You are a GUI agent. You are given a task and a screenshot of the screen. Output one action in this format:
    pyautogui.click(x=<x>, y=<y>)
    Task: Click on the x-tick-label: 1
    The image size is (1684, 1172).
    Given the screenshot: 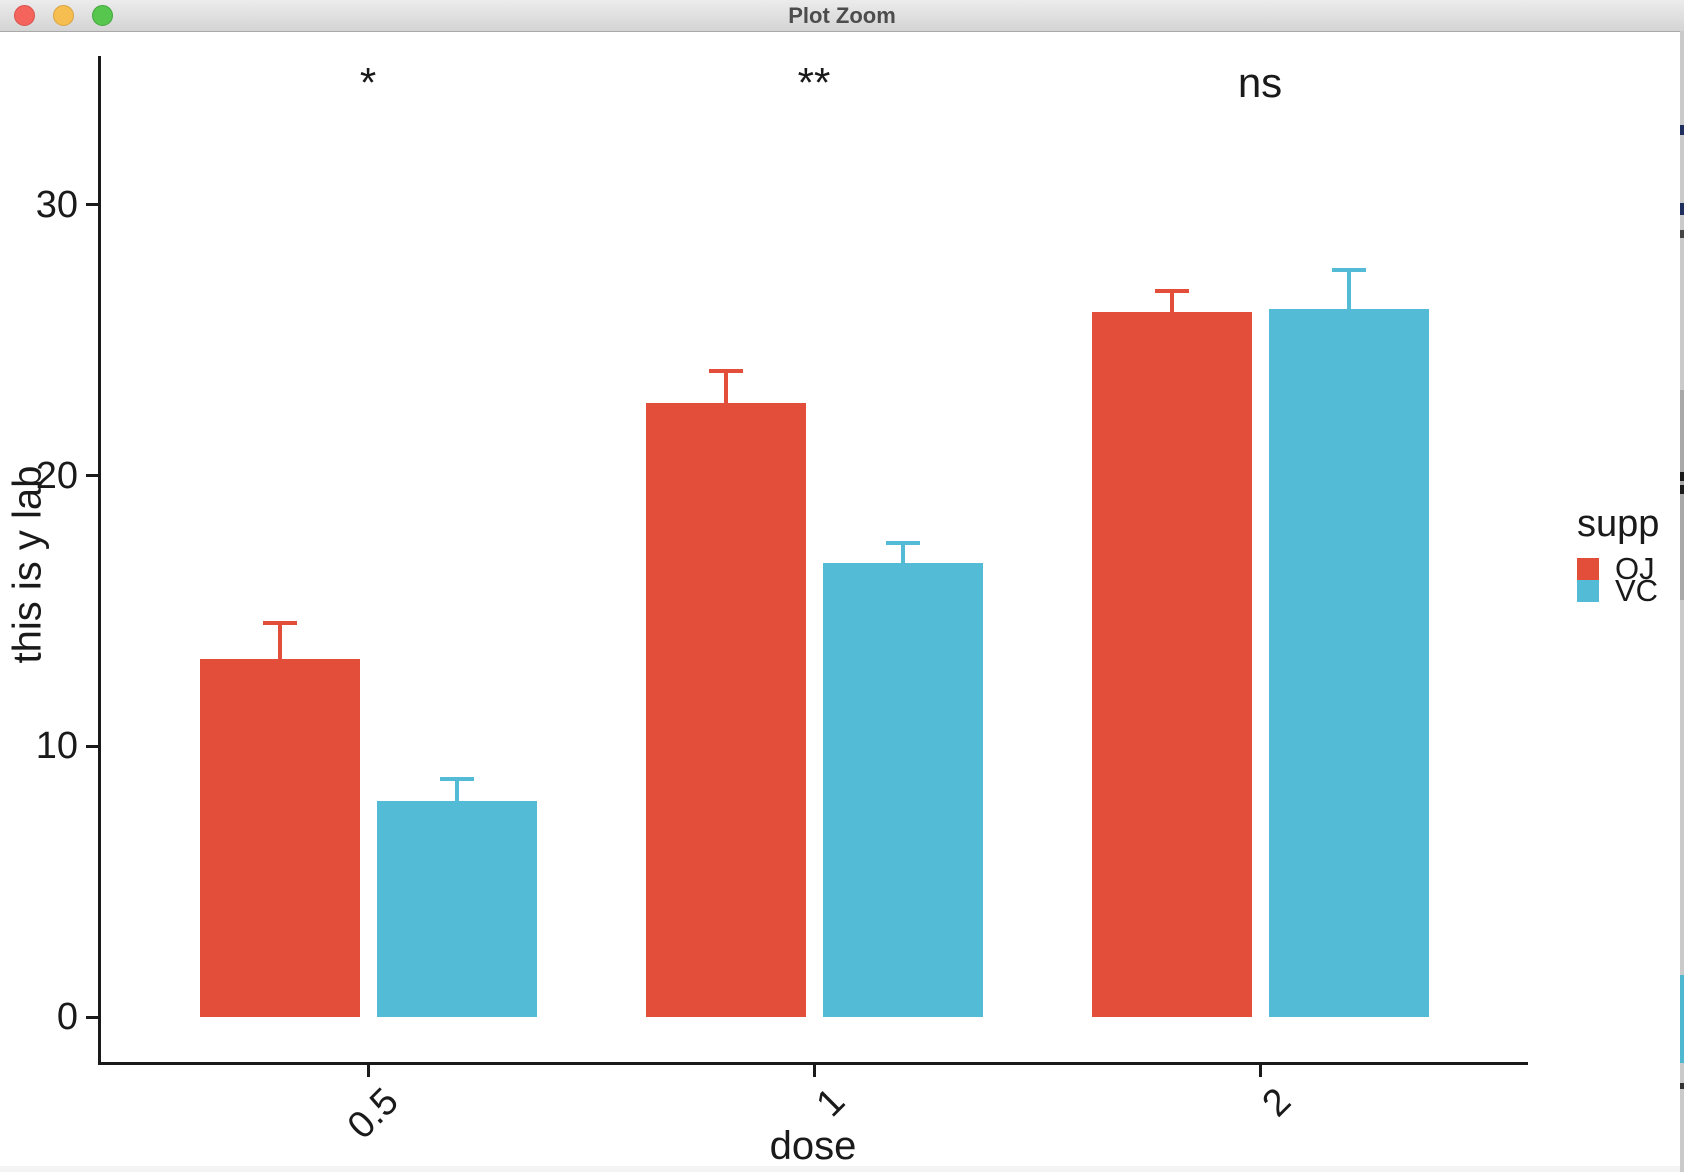 What is the action you would take?
    pyautogui.click(x=830, y=1102)
    